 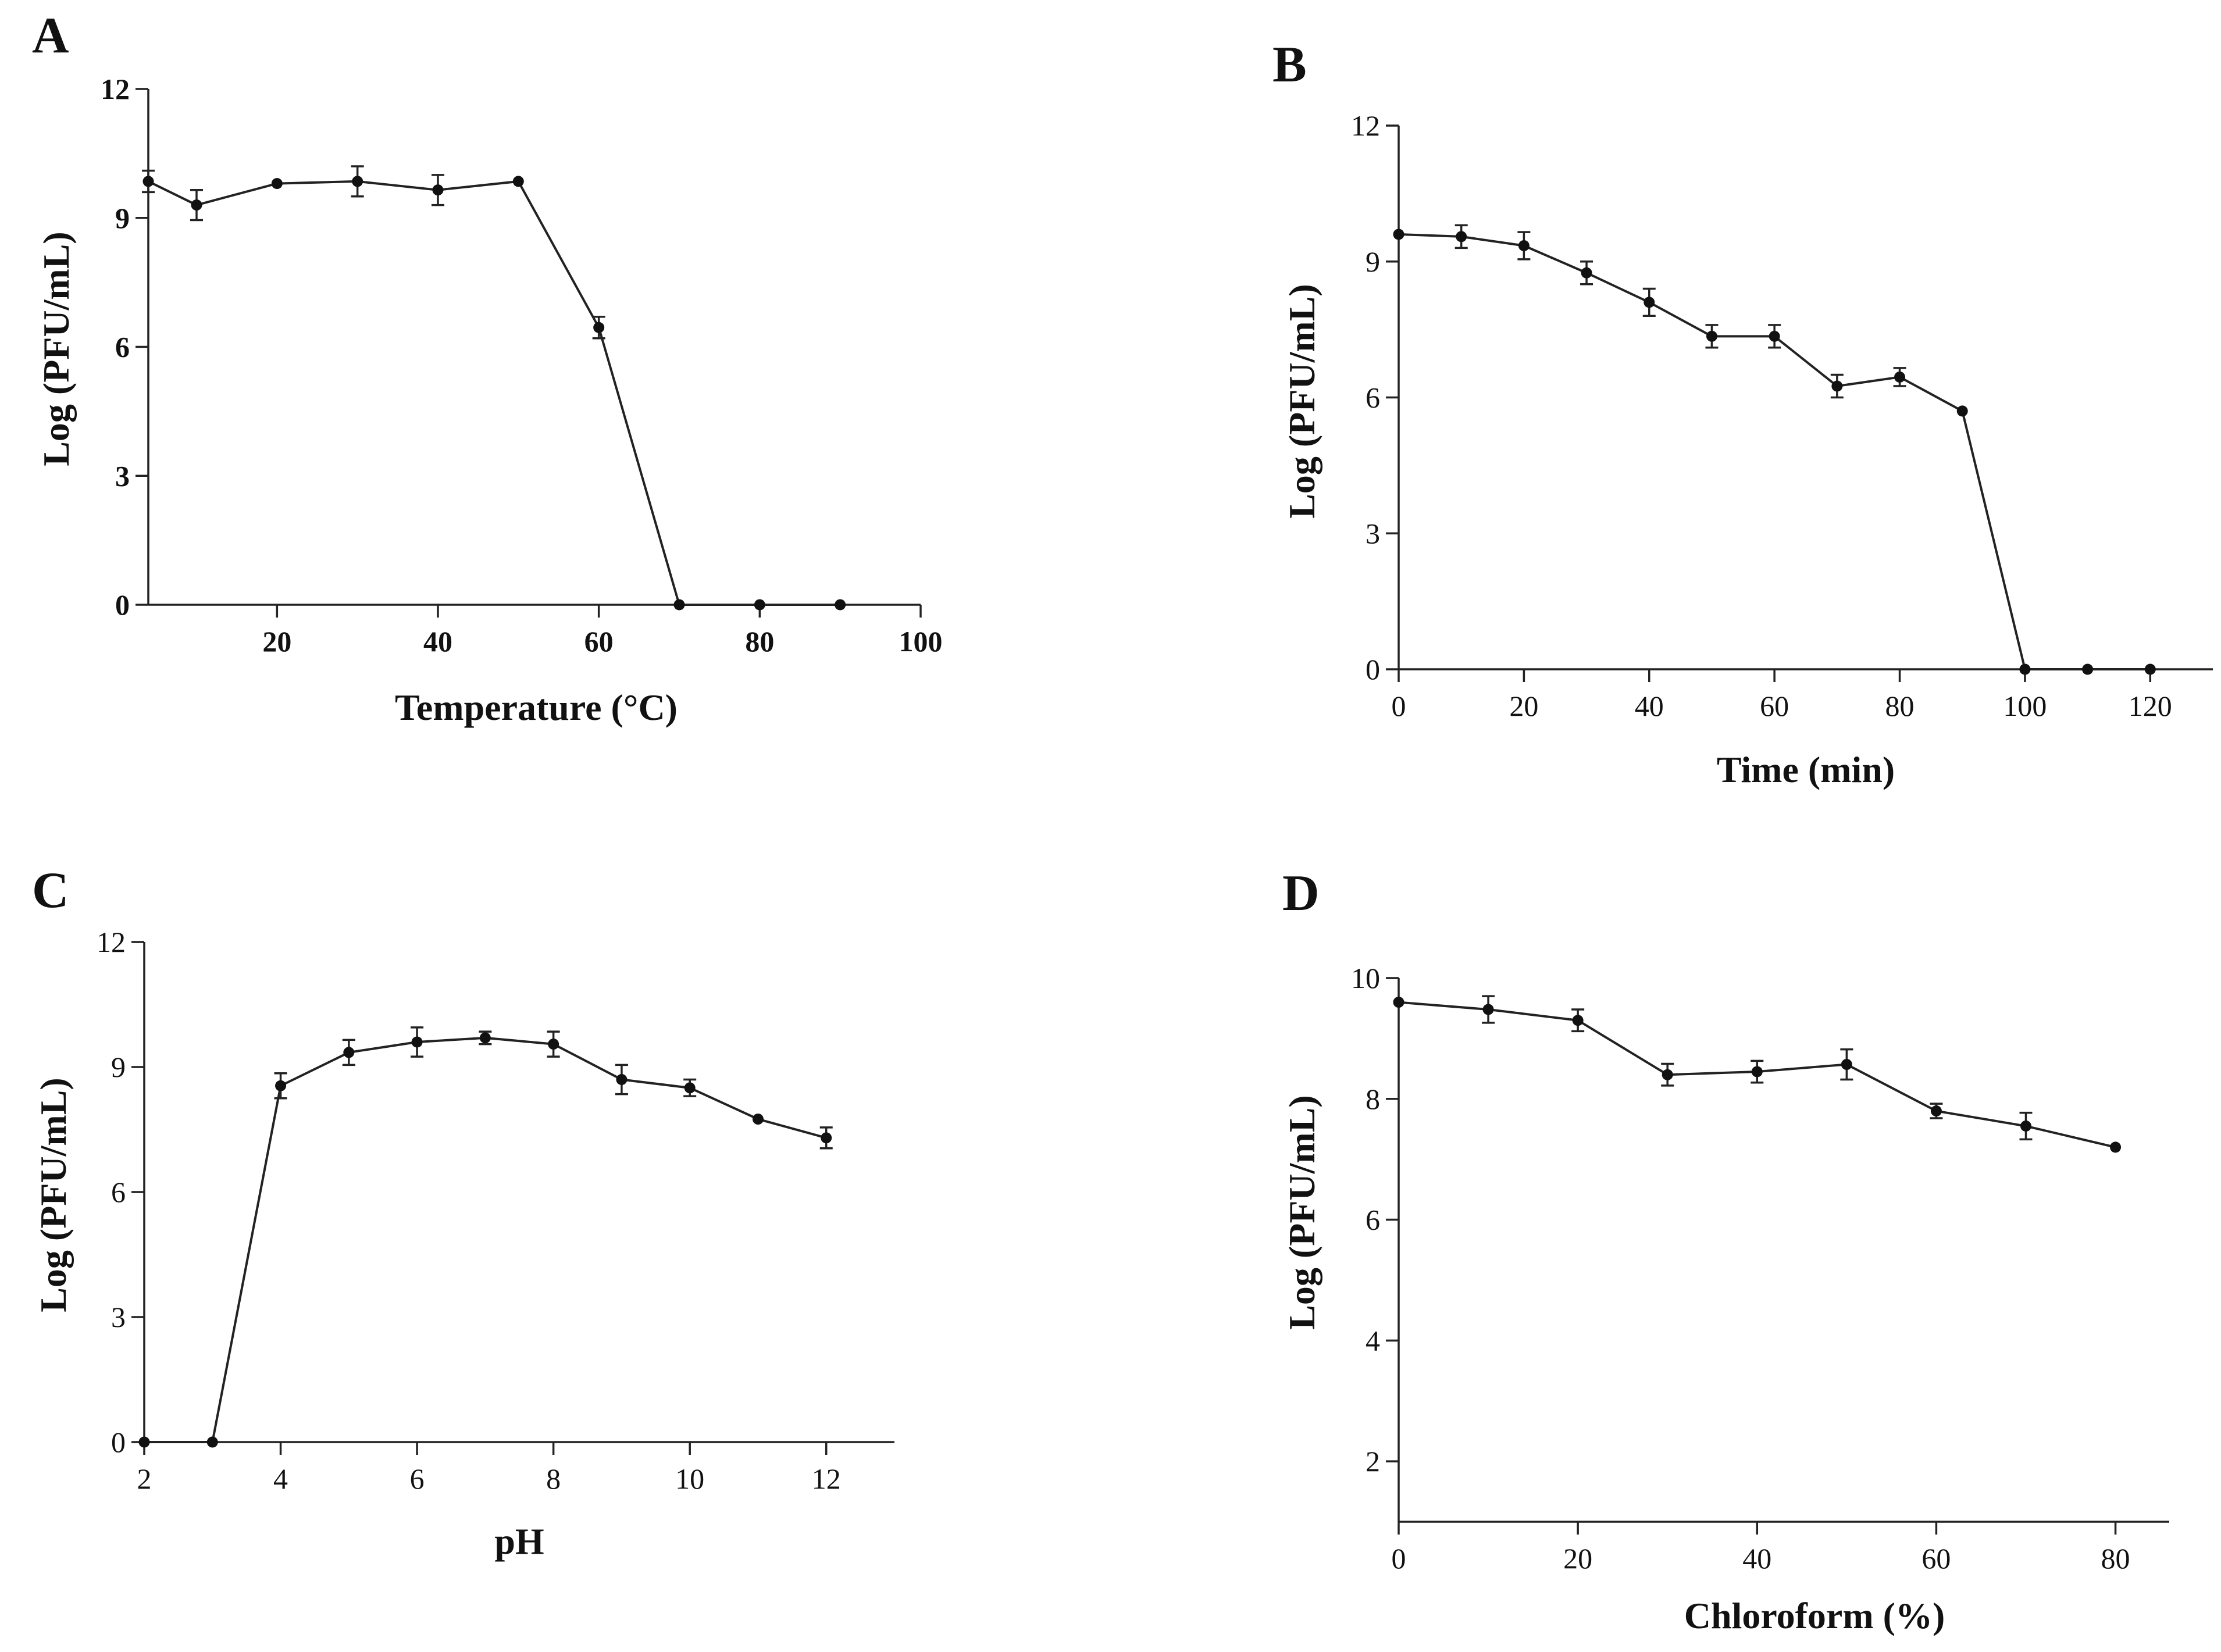 What do you see at coordinates (519, 1541) in the screenshot?
I see `x-axis-title: pH` at bounding box center [519, 1541].